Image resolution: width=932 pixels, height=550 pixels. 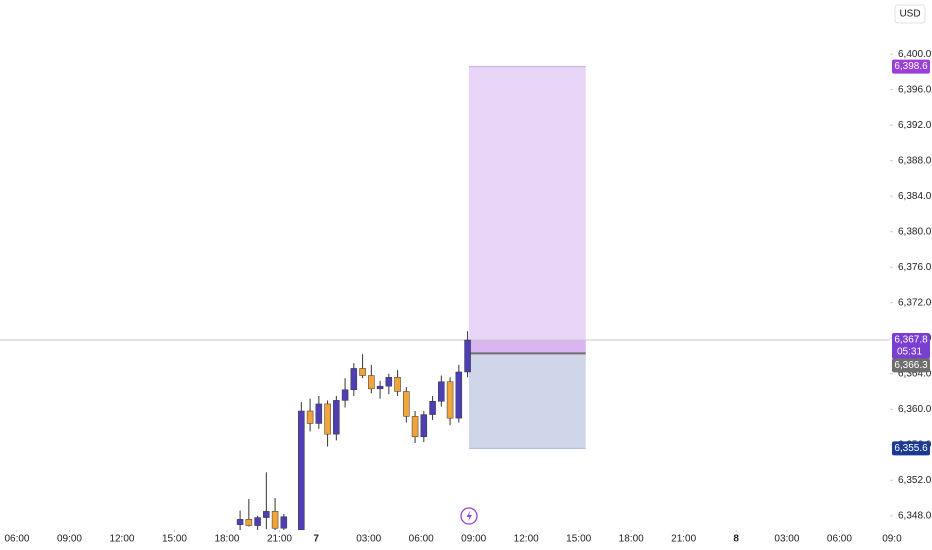 I want to click on y-tick-label: 6,384.0, so click(x=915, y=196).